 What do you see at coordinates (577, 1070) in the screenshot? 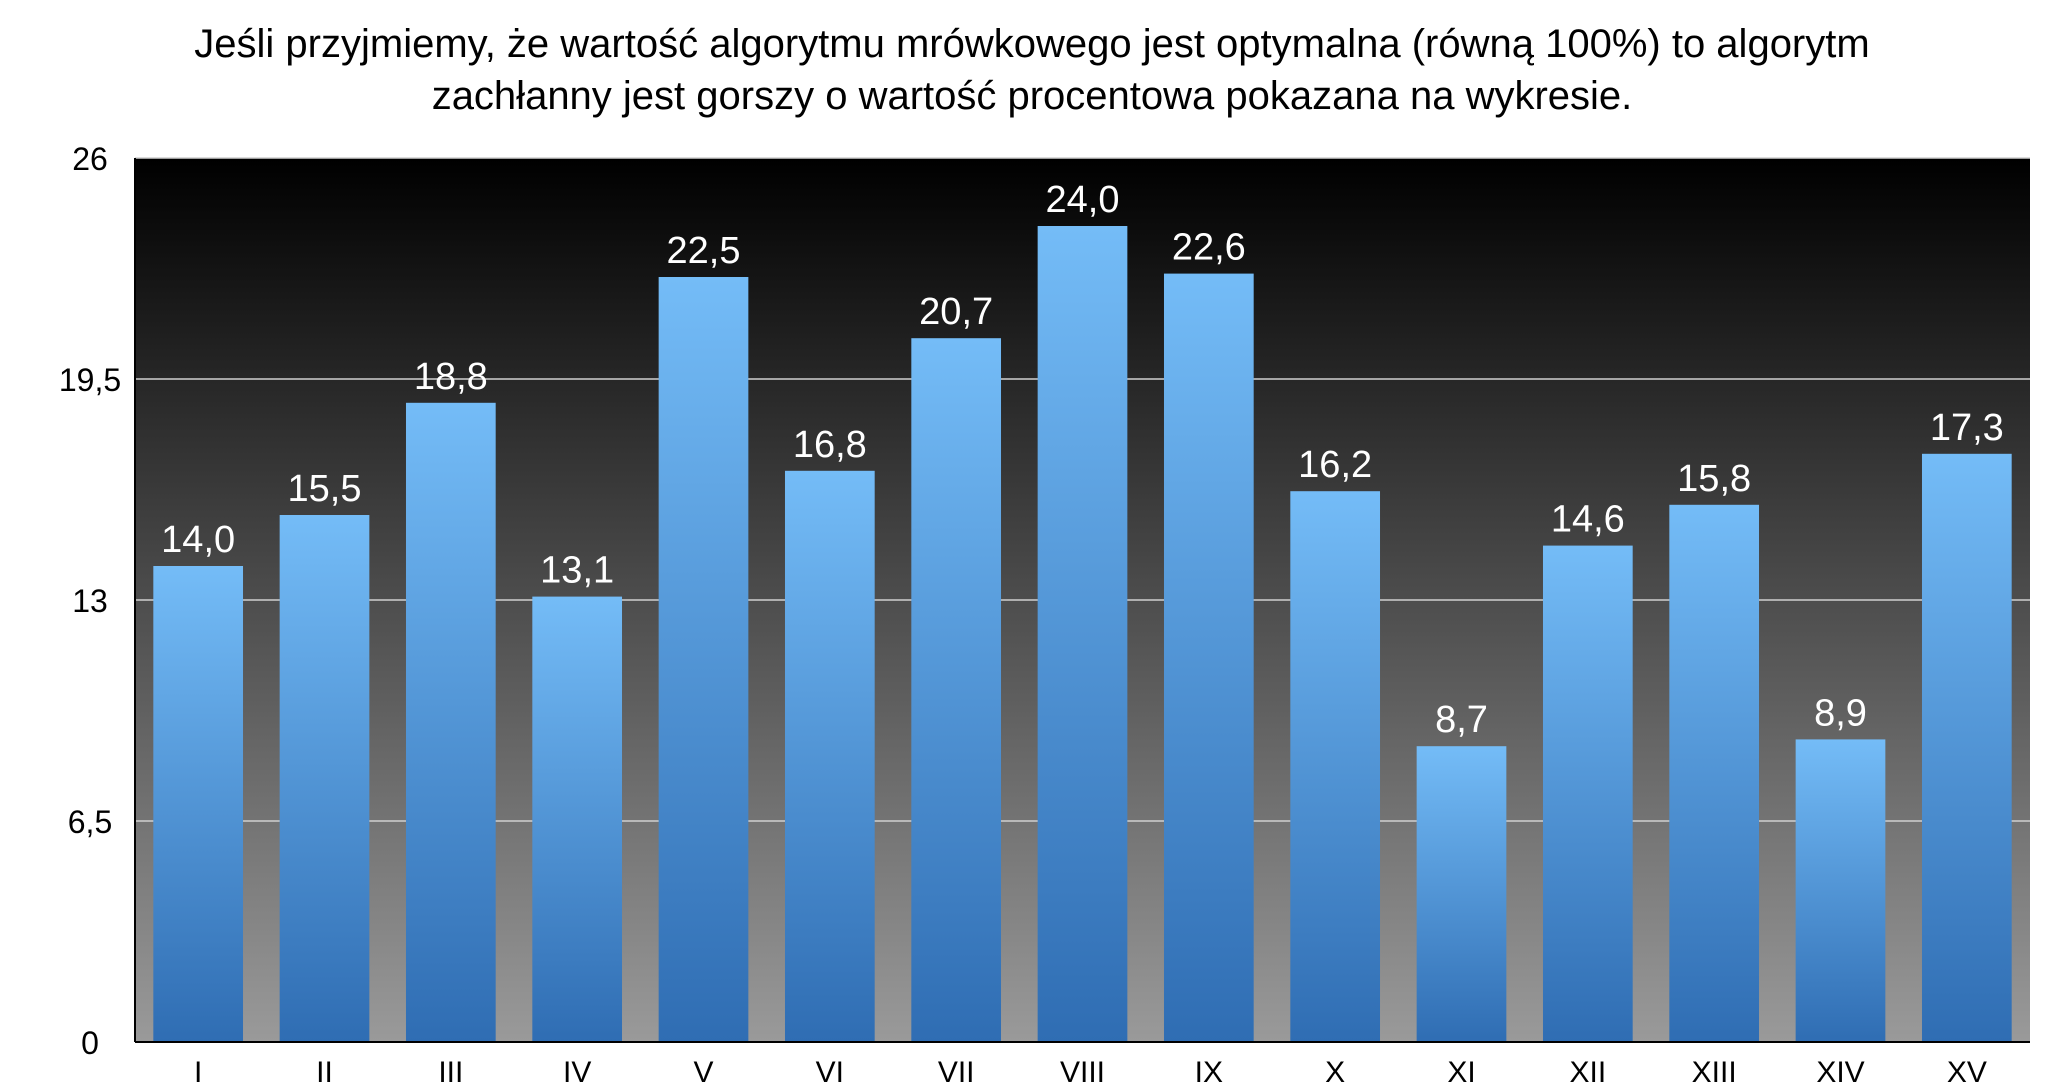
I see `x-tick-label: IV` at bounding box center [577, 1070].